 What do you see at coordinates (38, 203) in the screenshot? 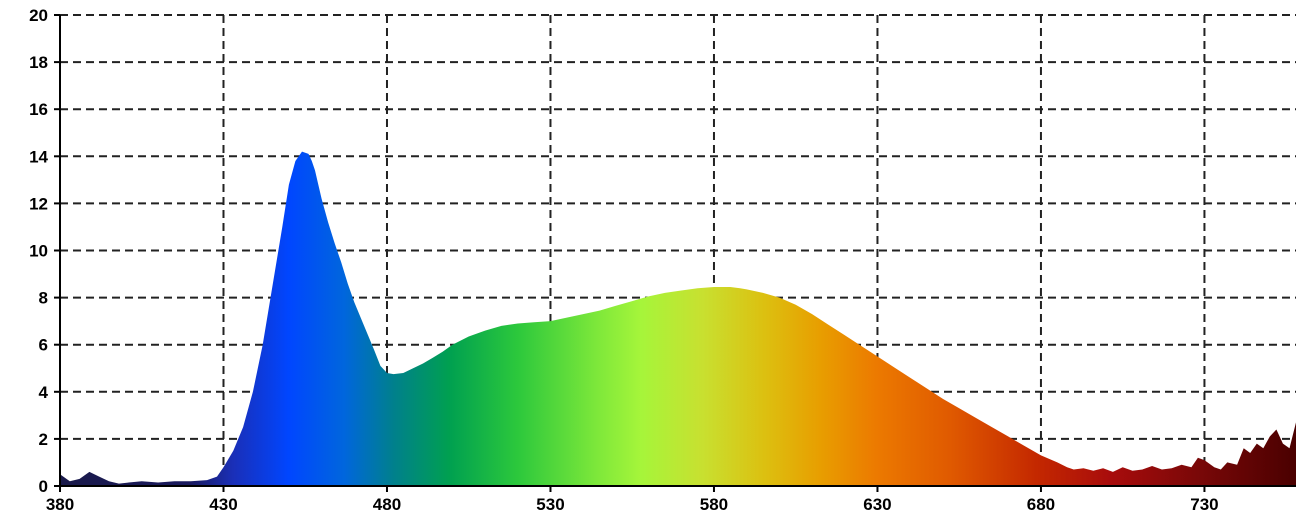
I see `y-tick-label-12: 12` at bounding box center [38, 203].